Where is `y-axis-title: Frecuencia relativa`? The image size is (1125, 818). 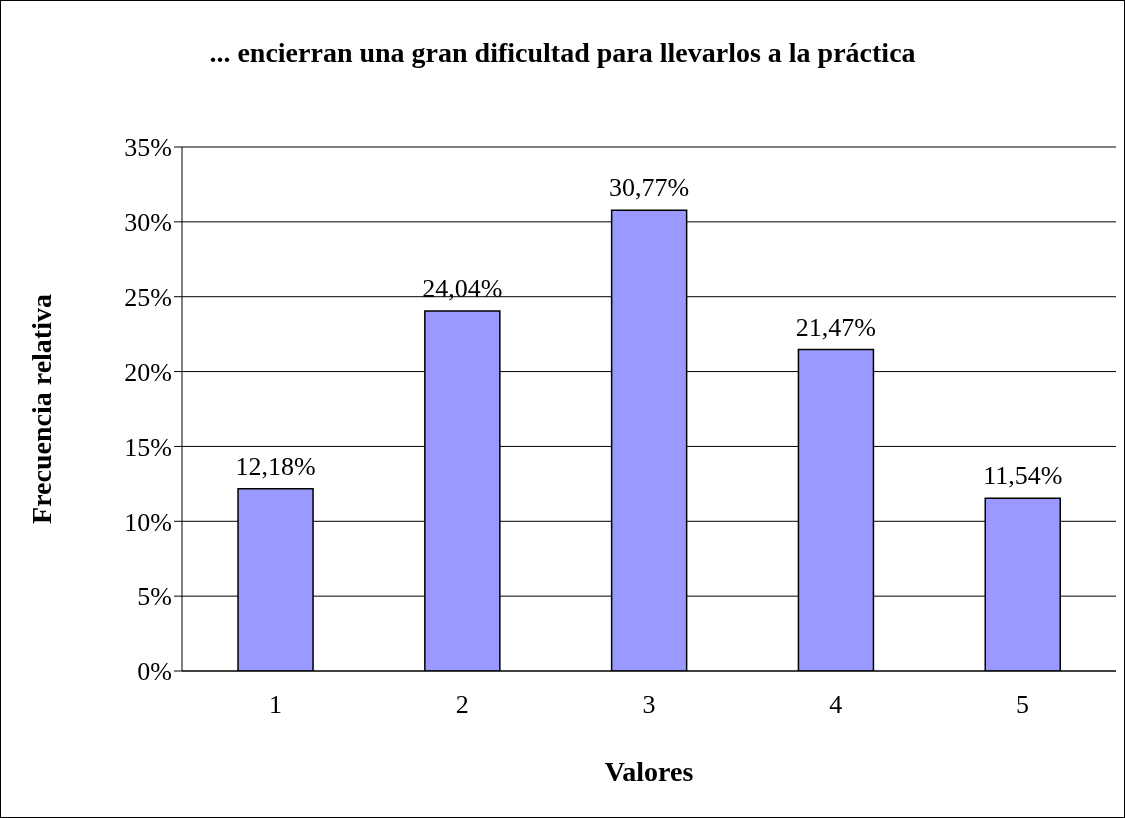 y-axis-title: Frecuencia relativa is located at coordinates (41, 409).